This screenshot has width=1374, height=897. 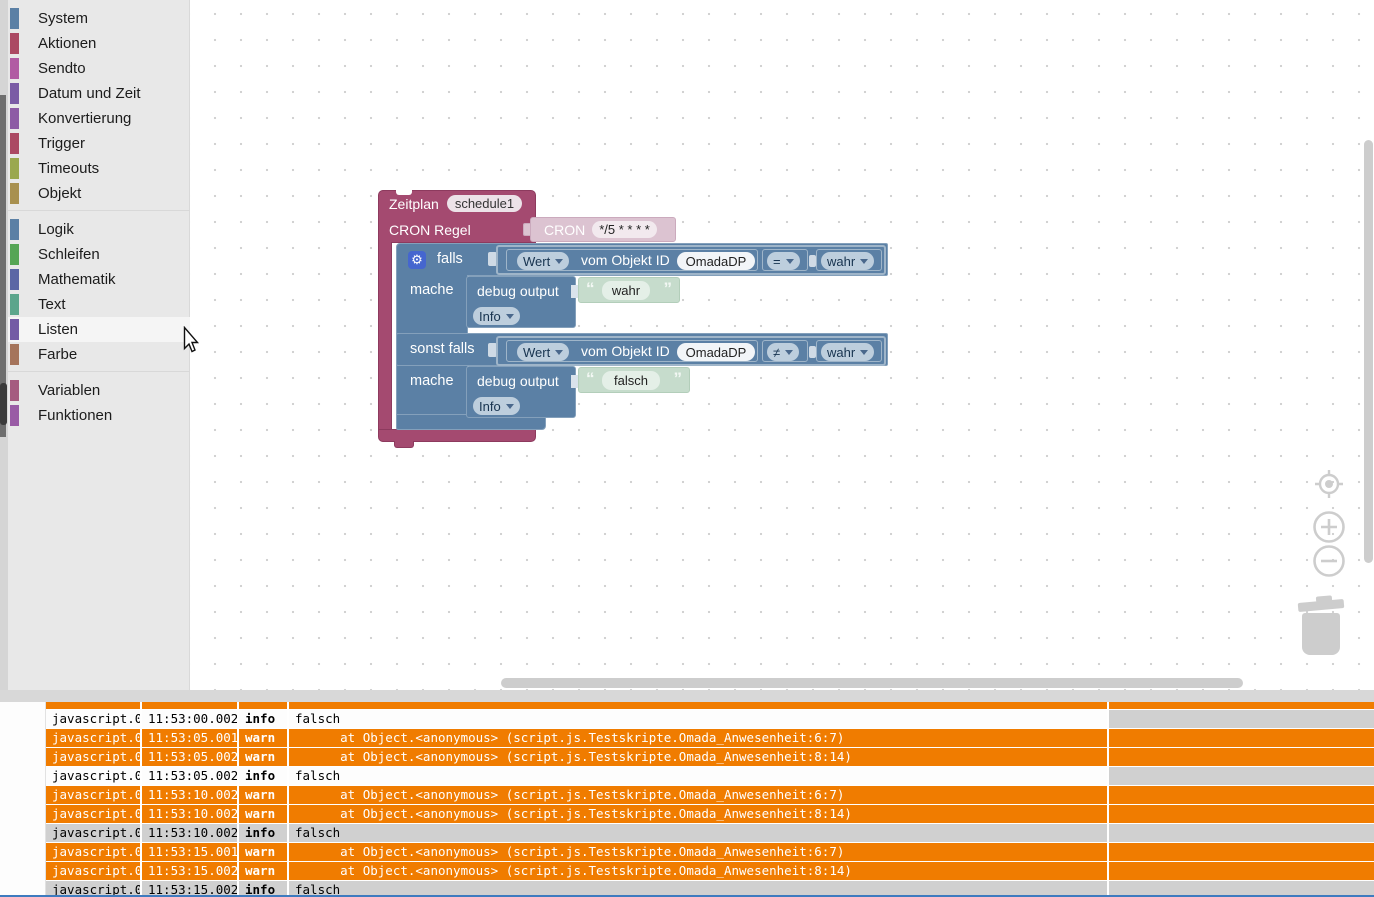 I want to click on toolbox-item-label: Timeouts, so click(x=69, y=168).